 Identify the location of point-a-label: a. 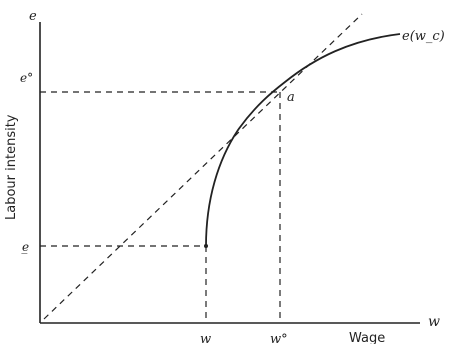
(291, 97).